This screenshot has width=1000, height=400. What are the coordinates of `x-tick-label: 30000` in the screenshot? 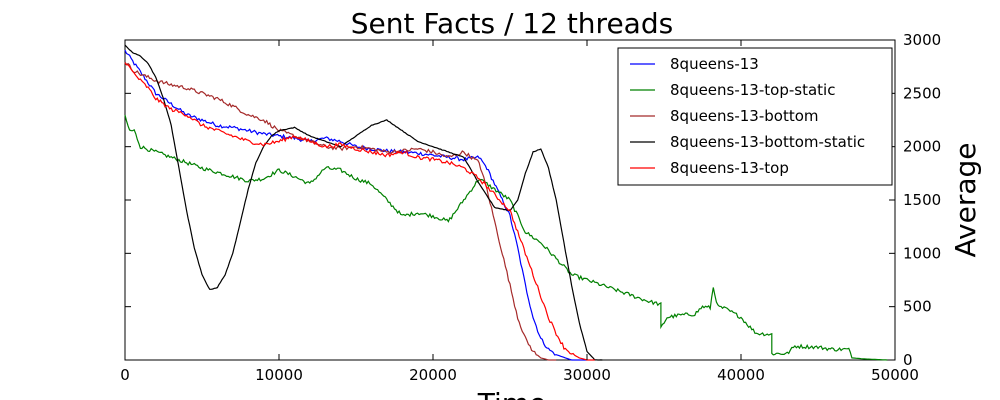 It's located at (587, 375).